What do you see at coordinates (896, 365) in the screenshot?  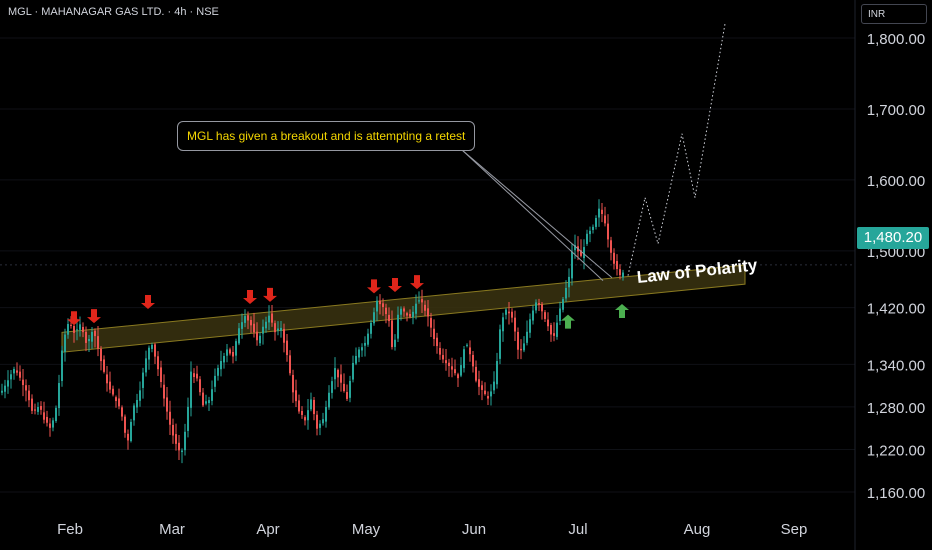 I see `y-tick-label: 1,340.00` at bounding box center [896, 365].